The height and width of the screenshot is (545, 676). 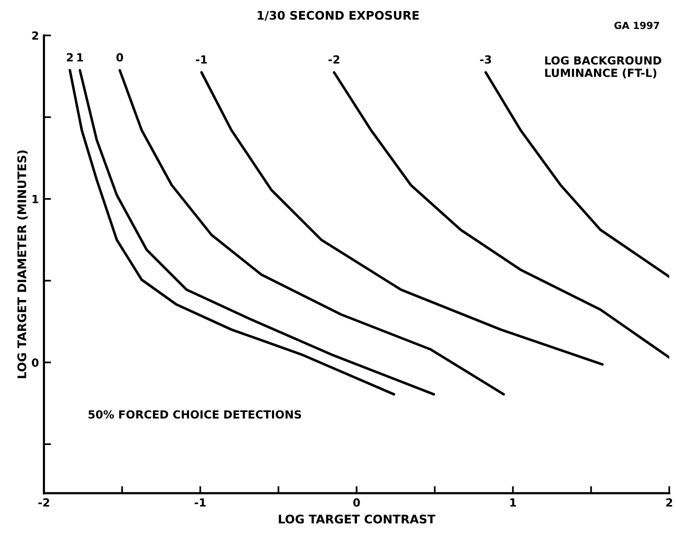 What do you see at coordinates (357, 519) in the screenshot?
I see `x-axis-title: LOG TARGET CONTRAST` at bounding box center [357, 519].